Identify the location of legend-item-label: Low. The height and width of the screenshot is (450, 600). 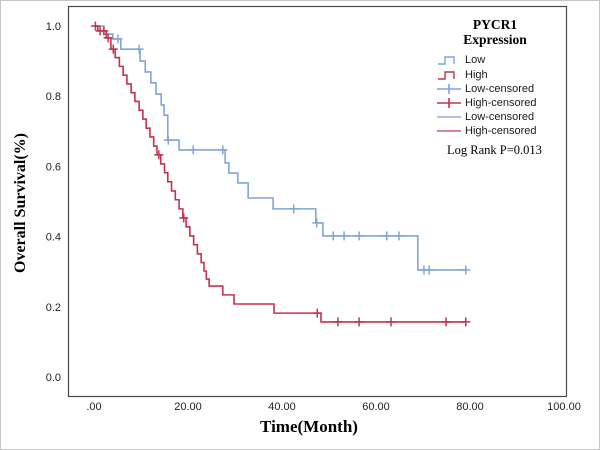
(475, 60).